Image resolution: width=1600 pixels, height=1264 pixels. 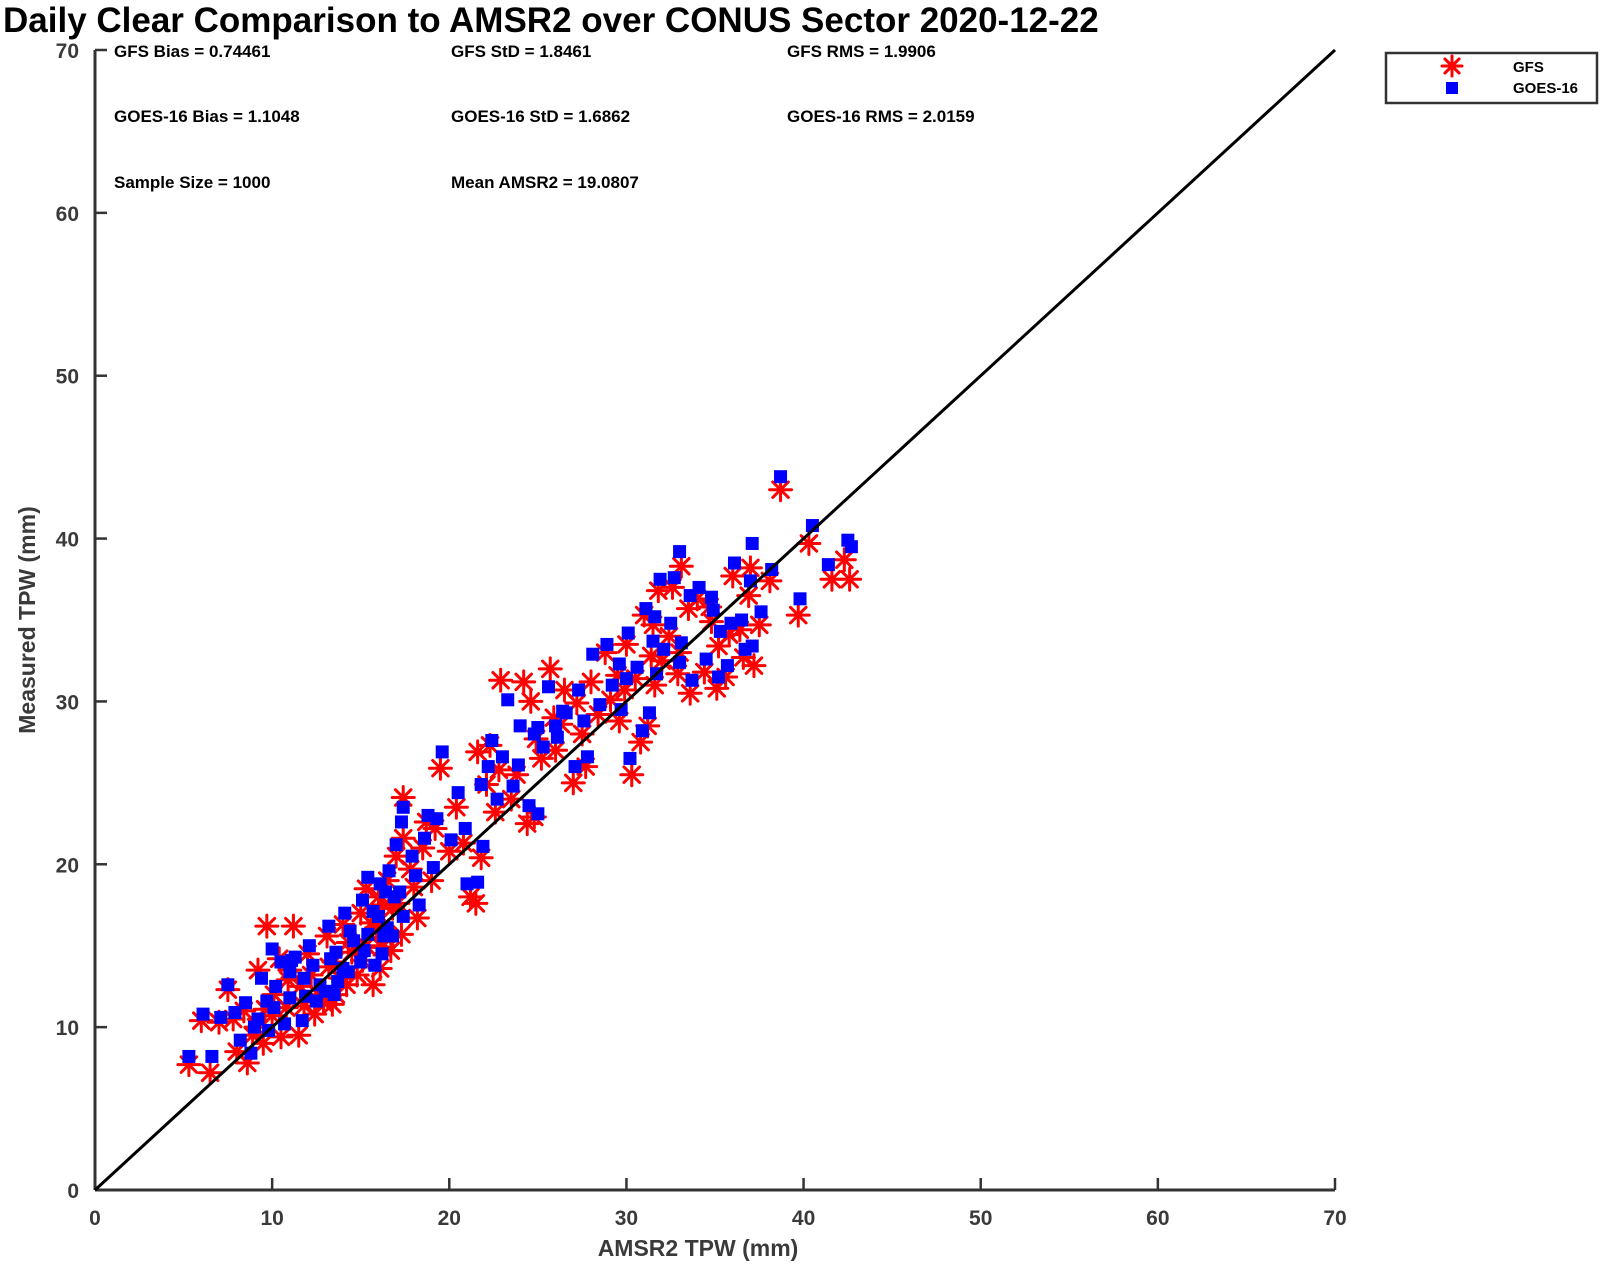 What do you see at coordinates (67, 702) in the screenshot?
I see `y-tick-label: 30` at bounding box center [67, 702].